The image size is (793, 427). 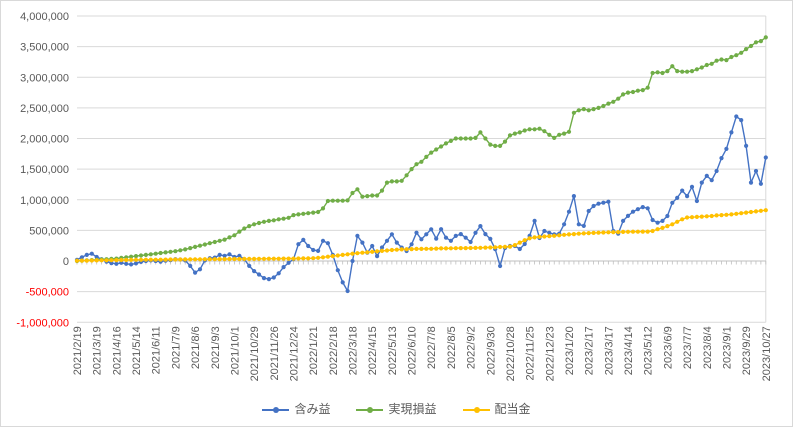 I want to click on x-axis-label: 2021/12/24, so click(x=294, y=353).